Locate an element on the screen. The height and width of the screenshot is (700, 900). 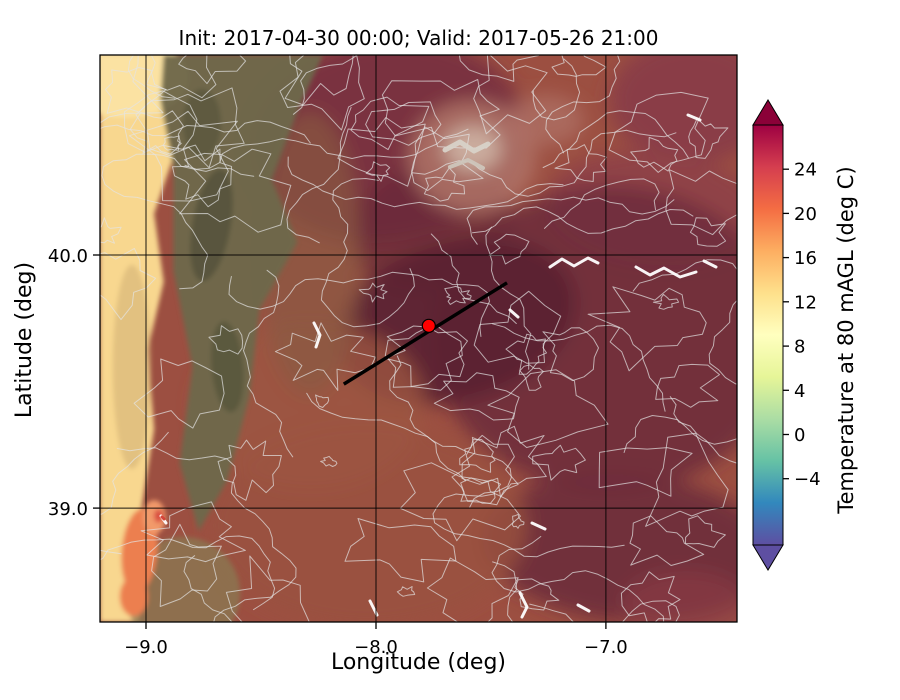
y-axis-label: Latitude (deg) is located at coordinates (24, 340).